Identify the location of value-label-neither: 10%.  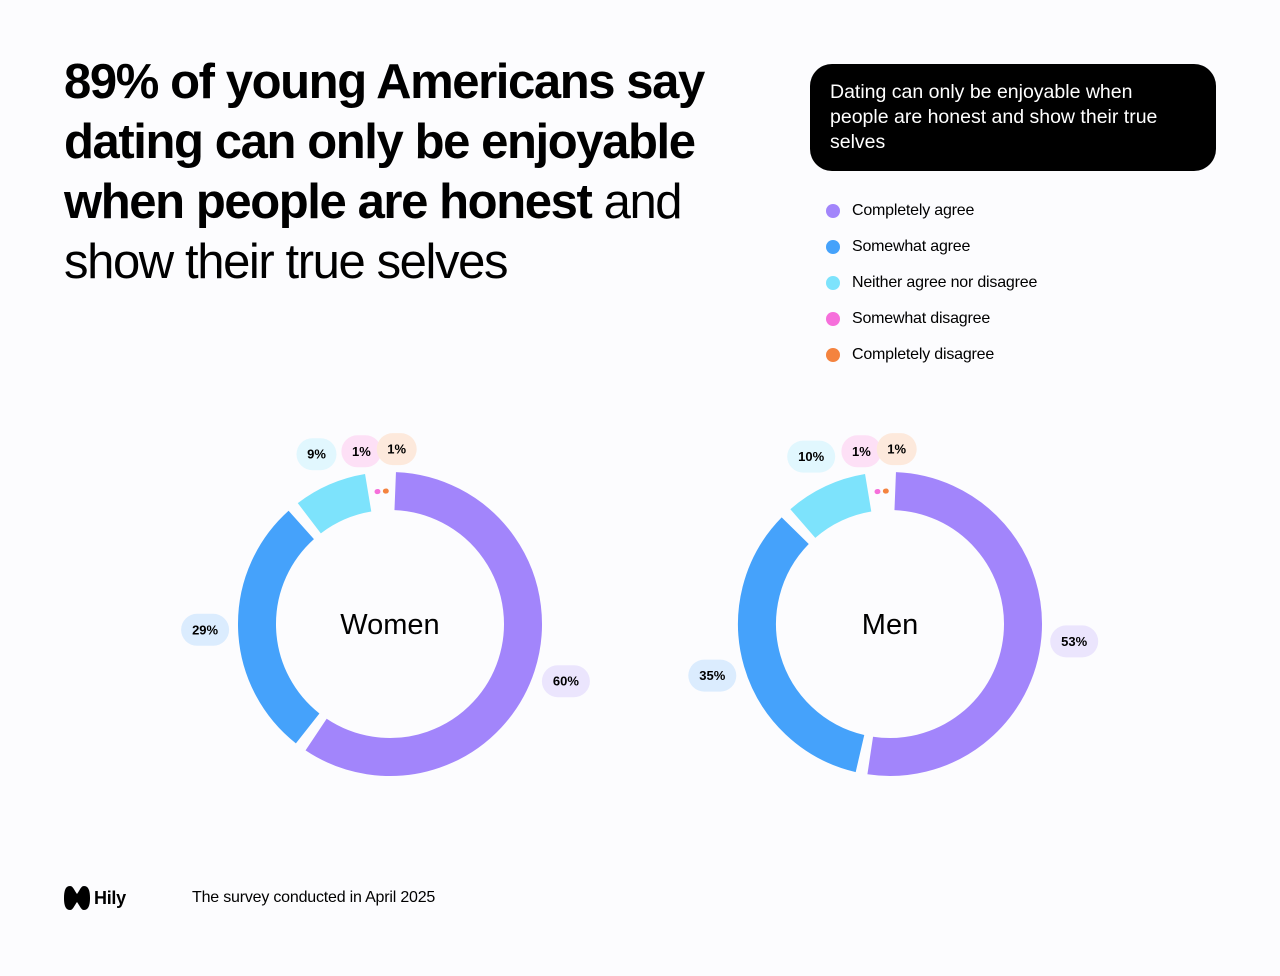
(811, 456).